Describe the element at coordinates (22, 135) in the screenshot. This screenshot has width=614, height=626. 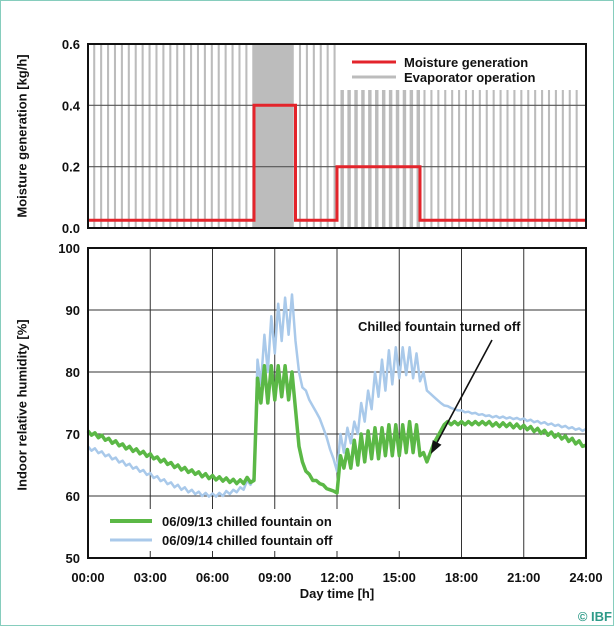
I see `moisture-y-axis-label: Moisture generation [kg/h]` at that location.